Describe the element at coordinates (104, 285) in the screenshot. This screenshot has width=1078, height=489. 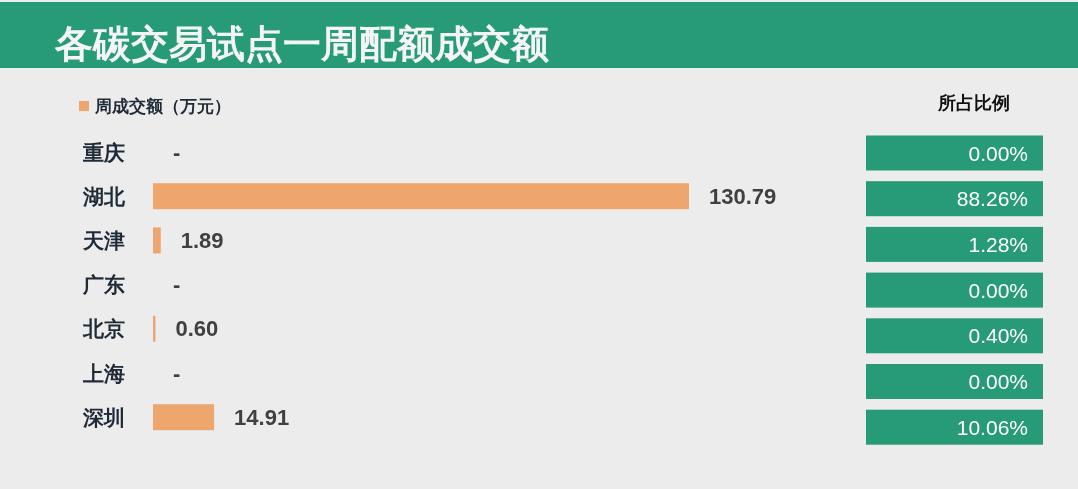
I see `category-label: 广东` at that location.